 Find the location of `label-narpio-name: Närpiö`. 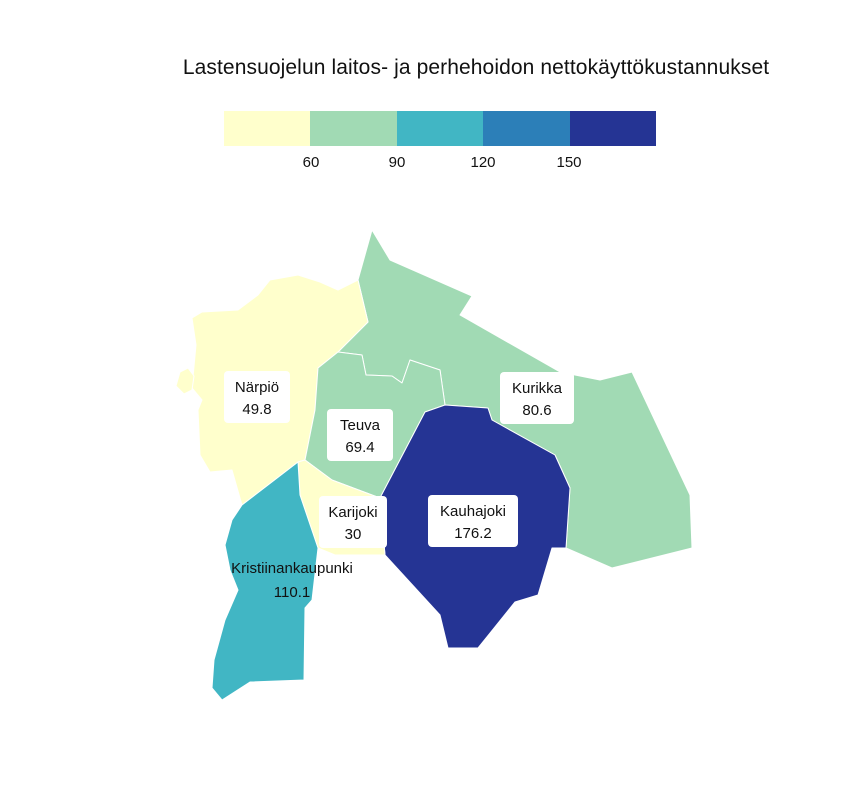

label-narpio-name: Närpiö is located at coordinates (257, 387).